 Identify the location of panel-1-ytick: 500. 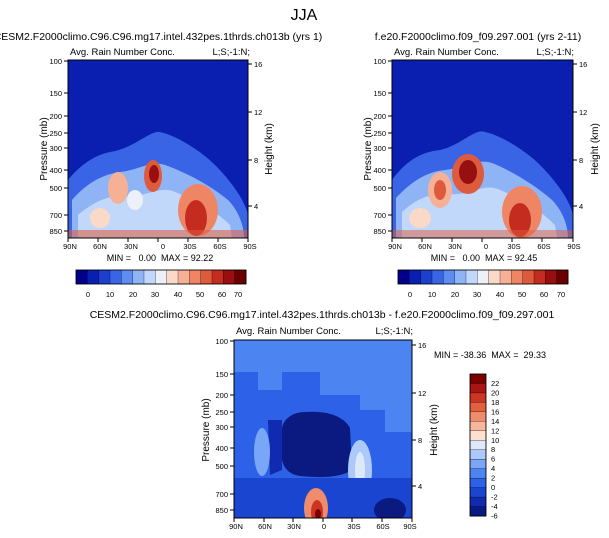
(55, 188).